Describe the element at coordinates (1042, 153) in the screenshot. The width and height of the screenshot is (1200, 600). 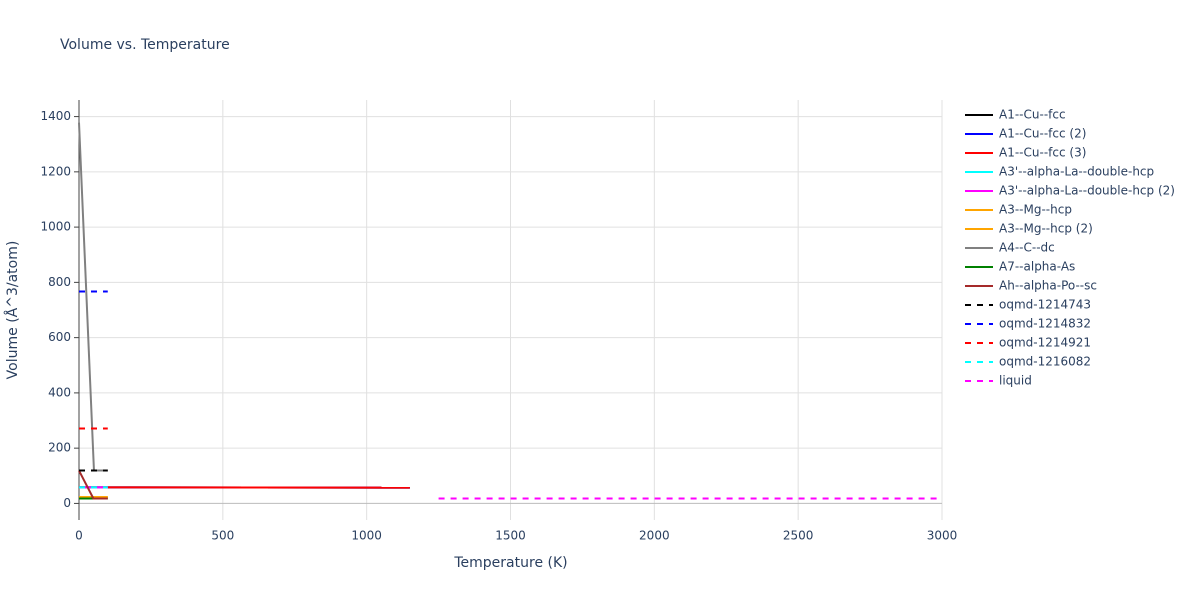
I see `legend-label: A1--Cu--fcc (3)` at that location.